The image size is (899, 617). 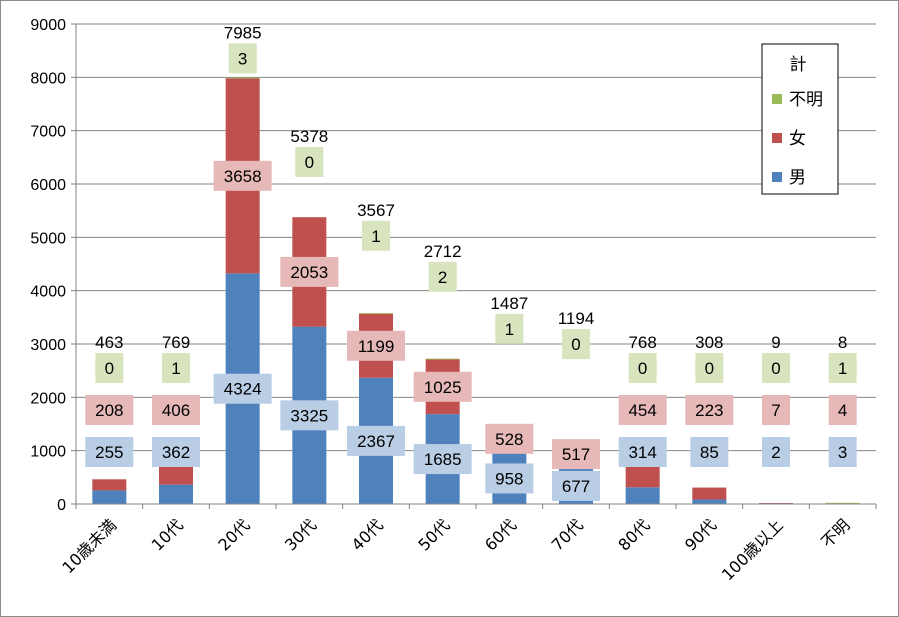 I want to click on data-label-male: 85, so click(x=709, y=452).